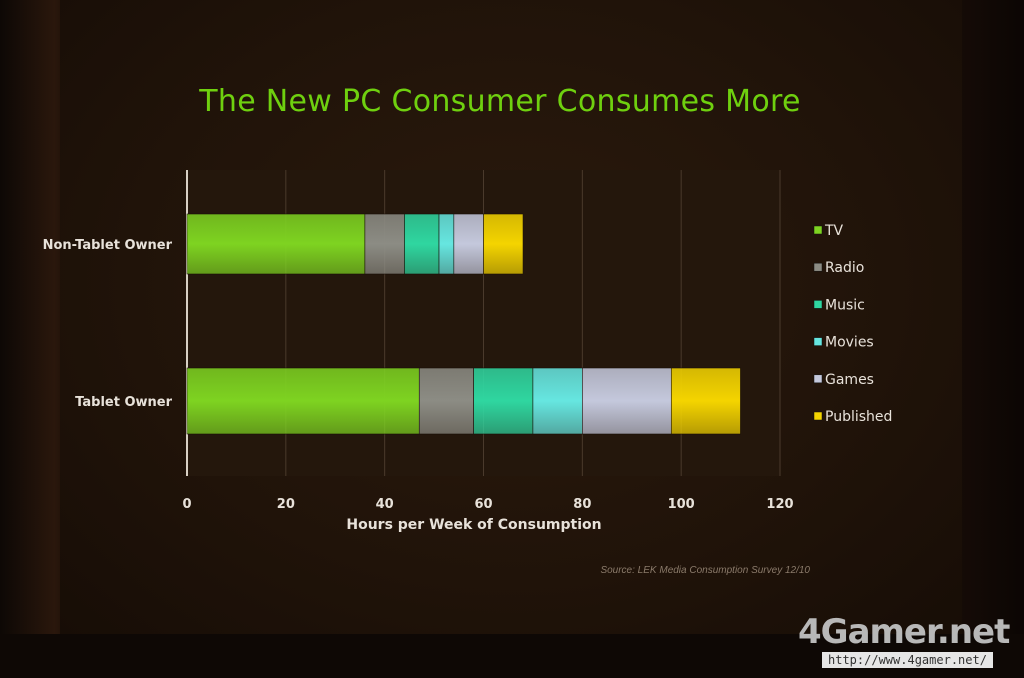 This screenshot has height=678, width=1024. I want to click on legend-label-games: Games, so click(849, 380).